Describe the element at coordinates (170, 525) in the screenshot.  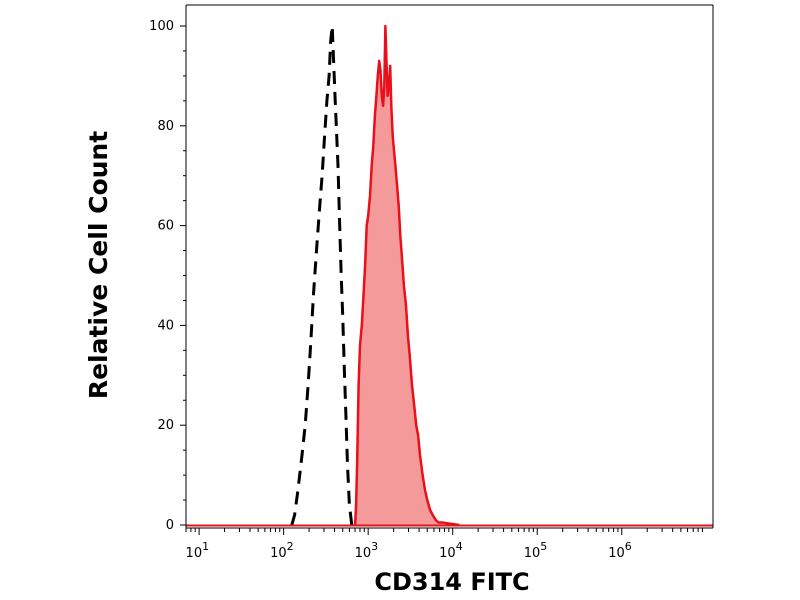
I see `y-tick-label: 0` at that location.